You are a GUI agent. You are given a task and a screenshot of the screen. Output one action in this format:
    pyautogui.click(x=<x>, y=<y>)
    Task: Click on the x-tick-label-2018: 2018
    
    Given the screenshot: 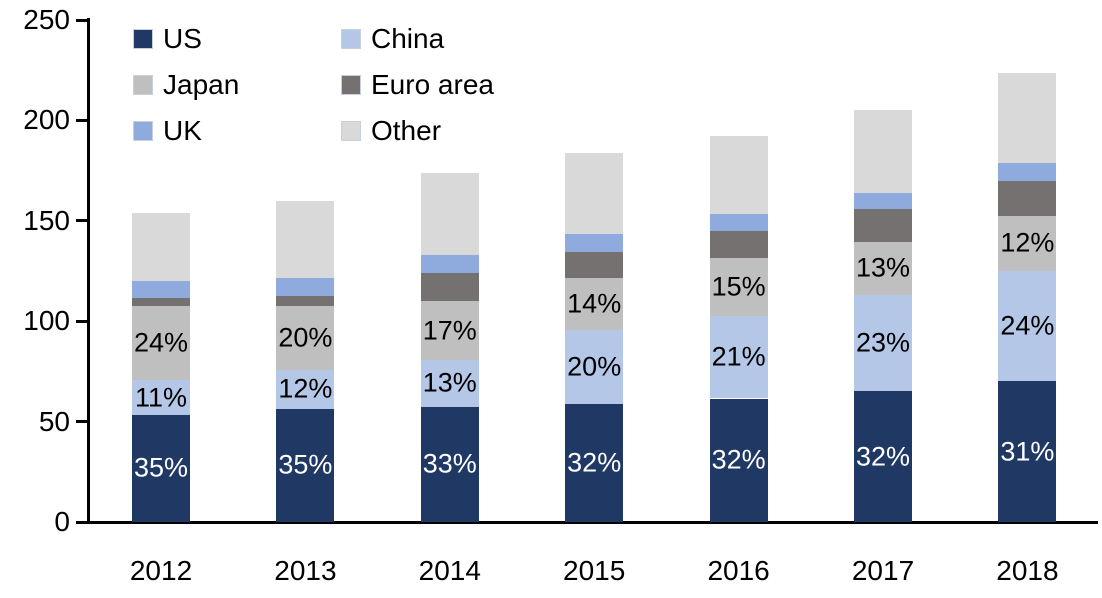 What is the action you would take?
    pyautogui.click(x=1027, y=570)
    